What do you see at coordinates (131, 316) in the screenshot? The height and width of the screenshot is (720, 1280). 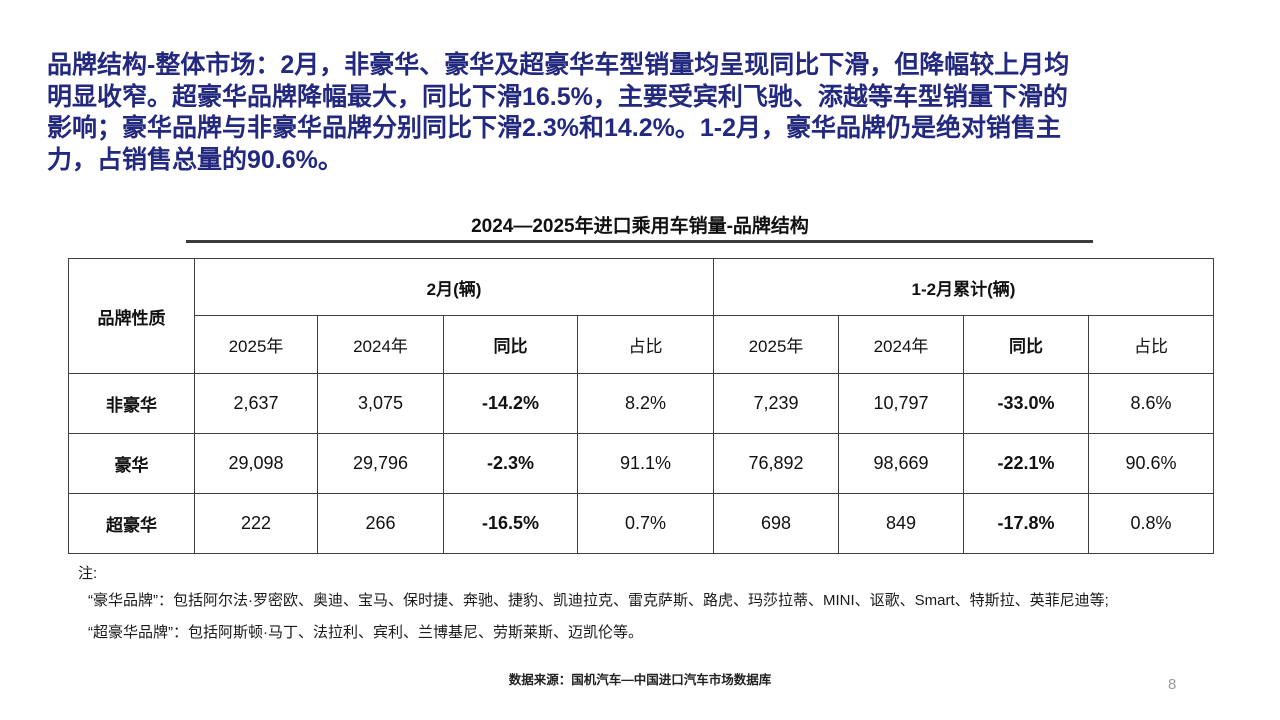 I see `header-brand-type: 品牌性质` at bounding box center [131, 316].